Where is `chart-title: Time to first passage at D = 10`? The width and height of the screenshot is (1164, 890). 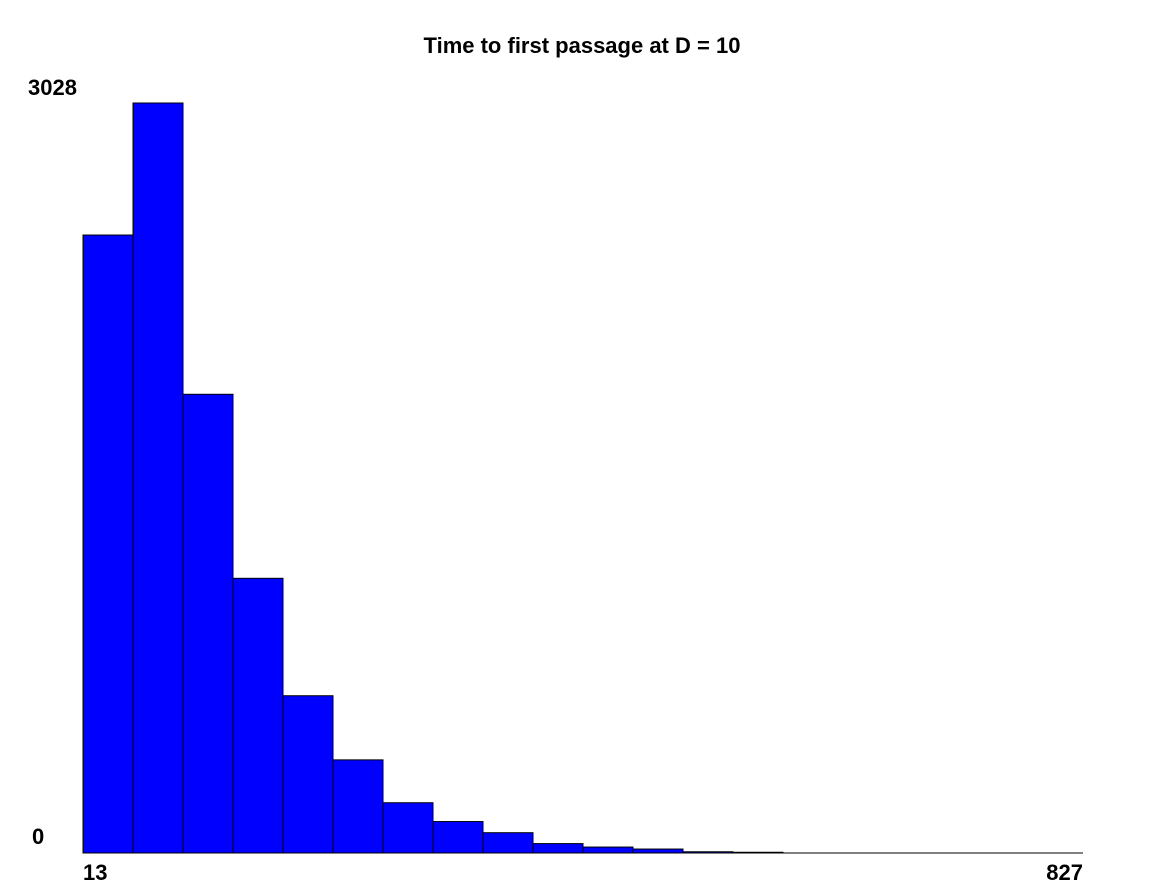
chart-title: Time to first passage at D = 10 is located at coordinates (582, 45).